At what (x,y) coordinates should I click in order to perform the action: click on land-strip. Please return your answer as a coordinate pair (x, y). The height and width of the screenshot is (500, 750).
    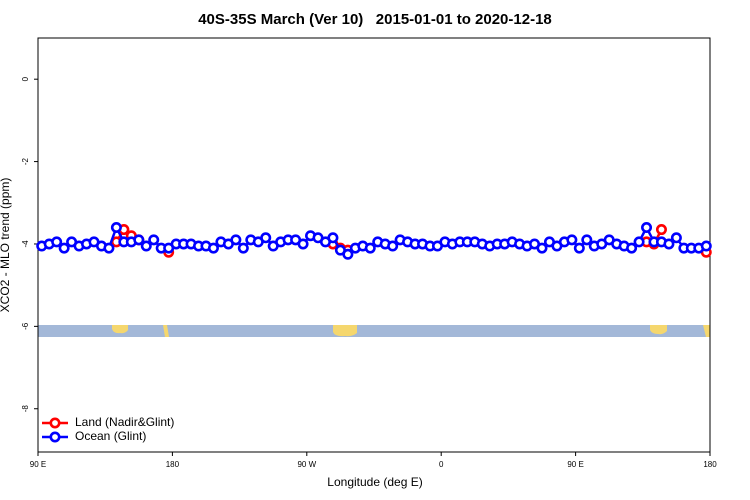
    Looking at the image, I should click on (374, 331).